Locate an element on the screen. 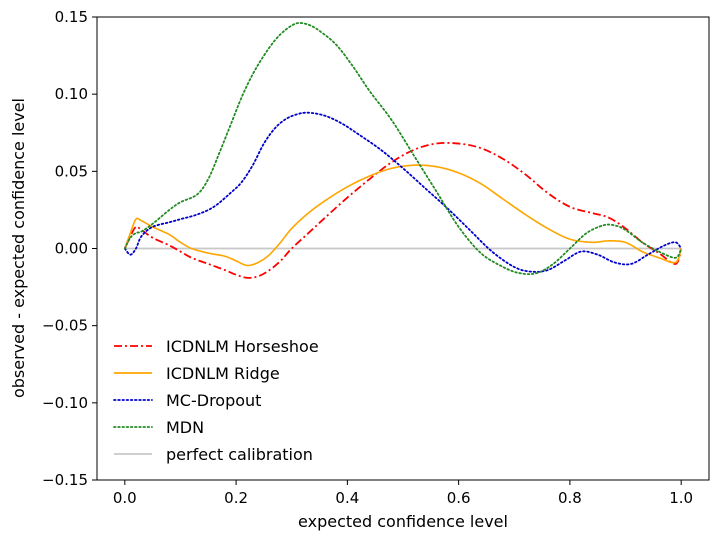  x-tick-label: 0.0 is located at coordinates (125, 498).